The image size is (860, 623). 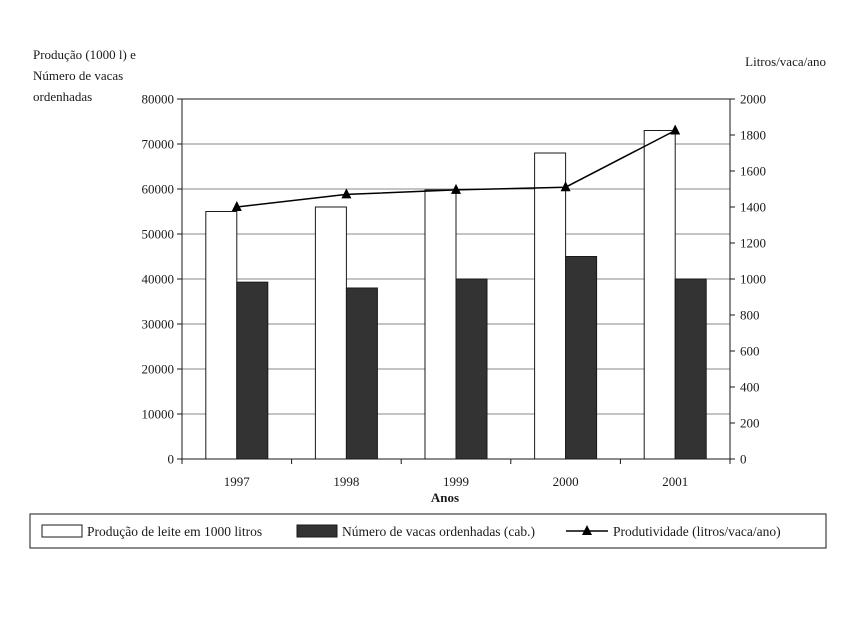 I want to click on y-left-tick-label: 70000, so click(x=158, y=144).